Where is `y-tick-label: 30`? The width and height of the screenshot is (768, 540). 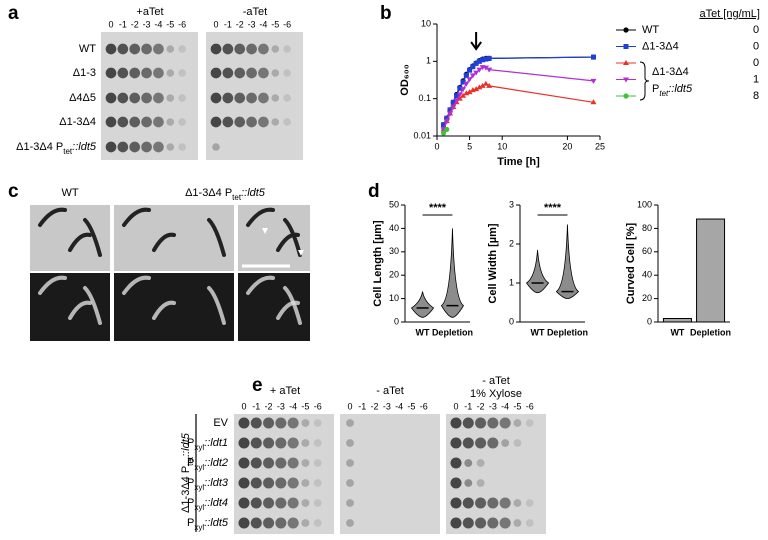
y-tick-label: 30 is located at coordinates (394, 251).